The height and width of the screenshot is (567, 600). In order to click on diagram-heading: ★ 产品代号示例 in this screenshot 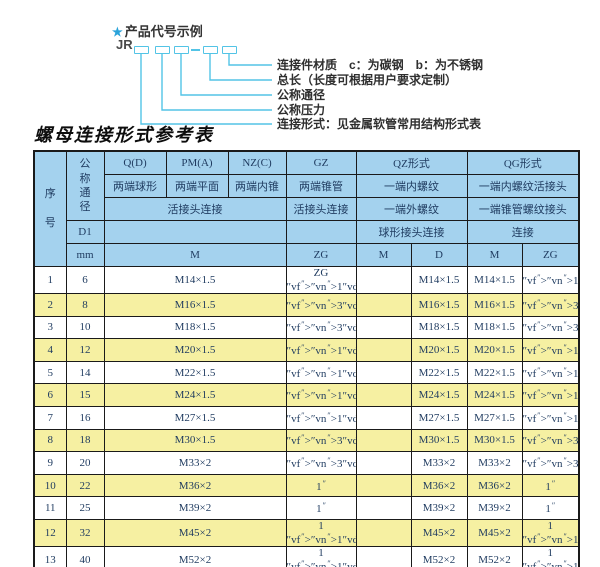, I will do `click(157, 30)`.